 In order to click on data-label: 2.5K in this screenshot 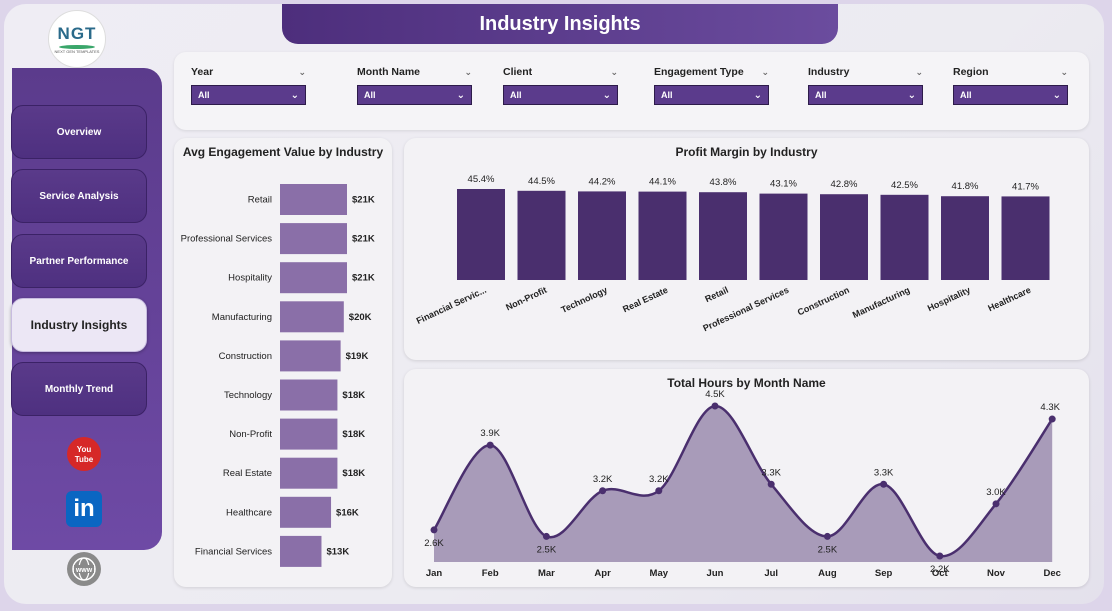, I will do `click(547, 549)`.